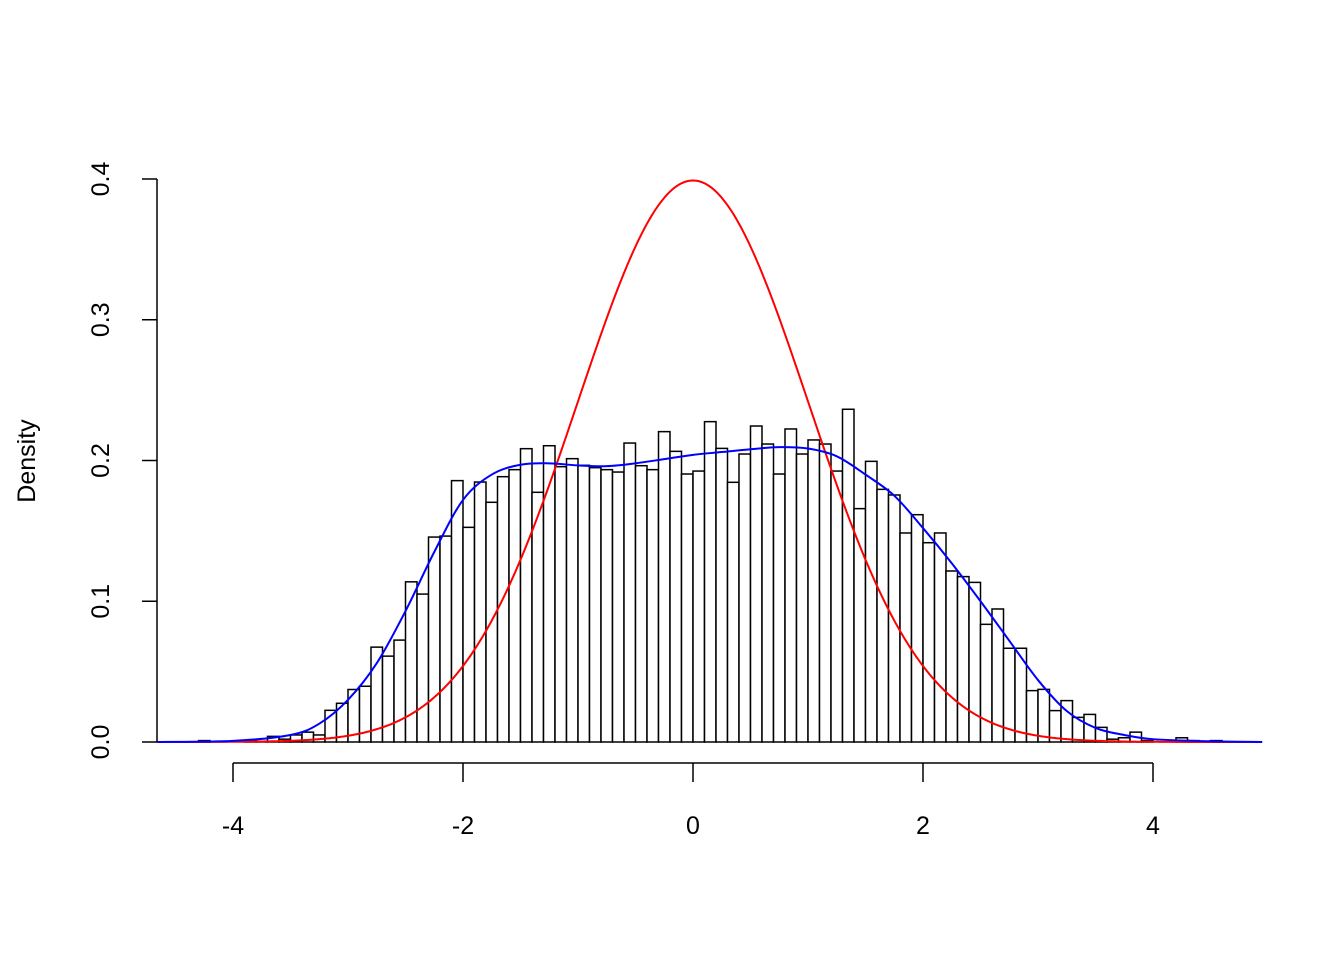  What do you see at coordinates (233, 826) in the screenshot?
I see `x-tick-label: -4` at bounding box center [233, 826].